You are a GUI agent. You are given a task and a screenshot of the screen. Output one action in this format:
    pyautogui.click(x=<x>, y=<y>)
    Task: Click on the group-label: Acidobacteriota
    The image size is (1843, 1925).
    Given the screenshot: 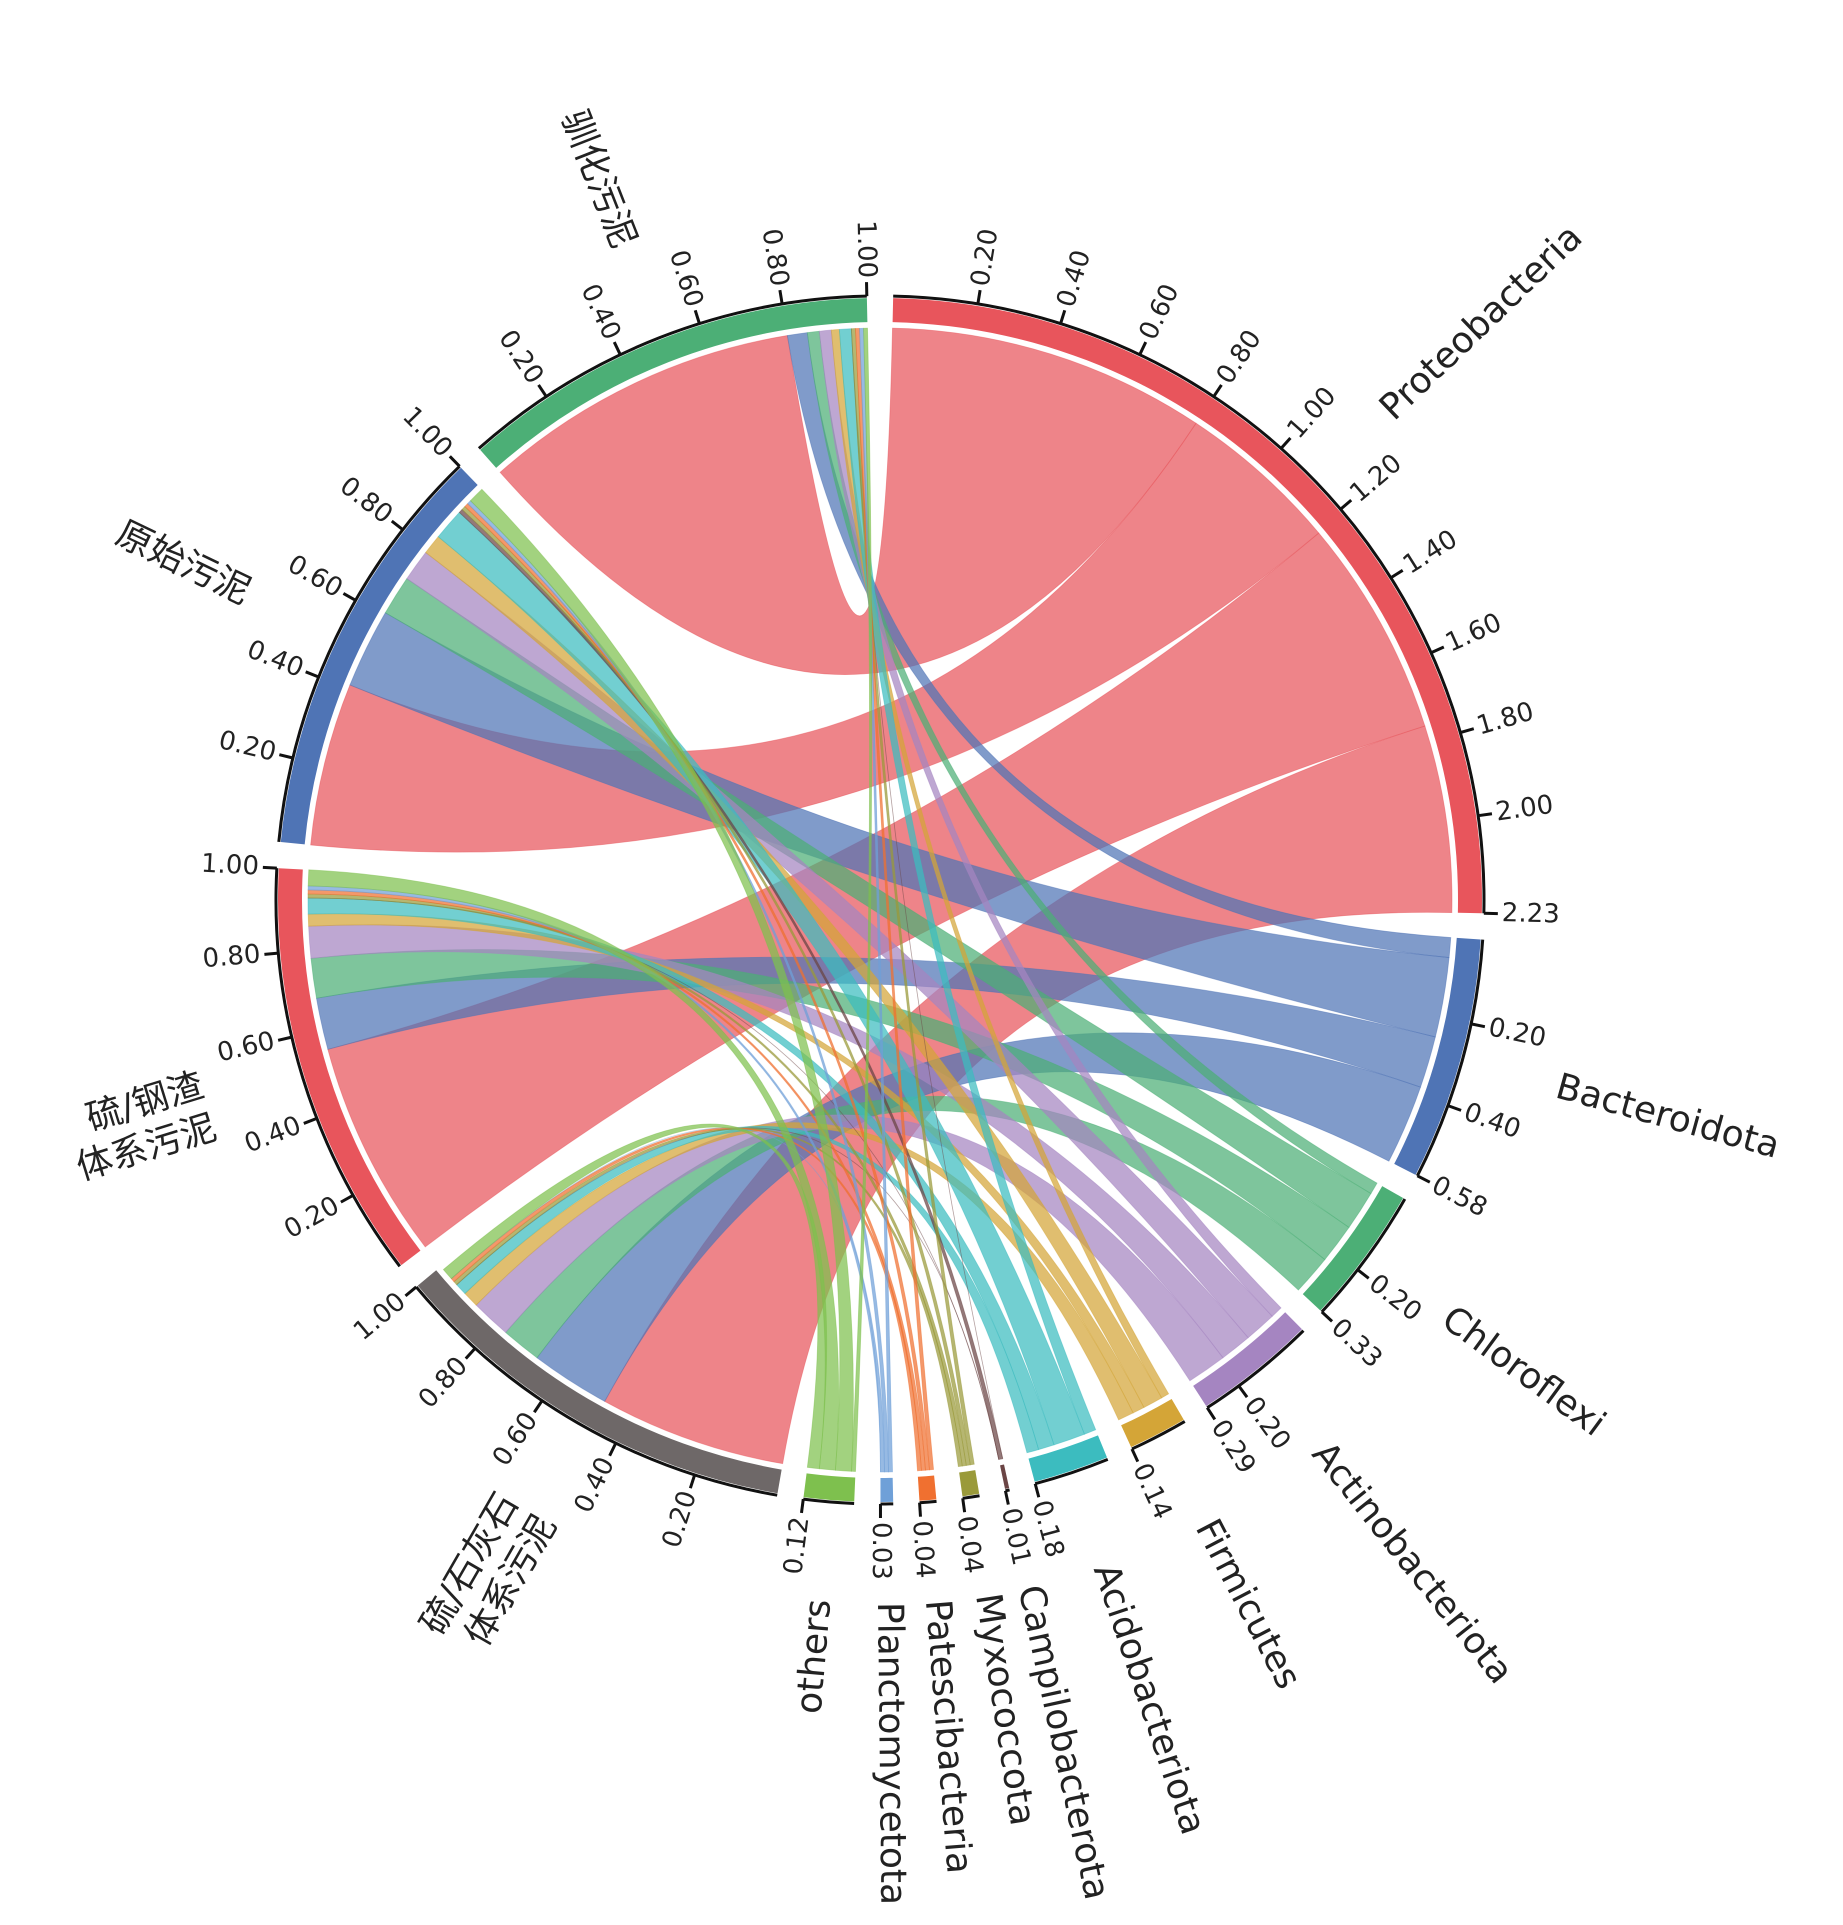 What is the action you would take?
    pyautogui.click(x=1149, y=1699)
    